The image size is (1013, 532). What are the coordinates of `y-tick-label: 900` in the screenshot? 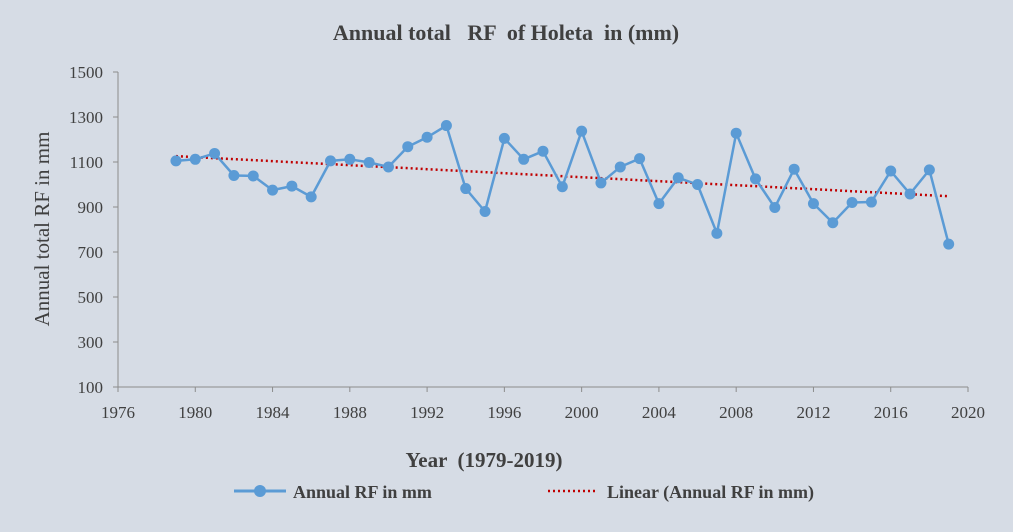 It's located at (91, 207).